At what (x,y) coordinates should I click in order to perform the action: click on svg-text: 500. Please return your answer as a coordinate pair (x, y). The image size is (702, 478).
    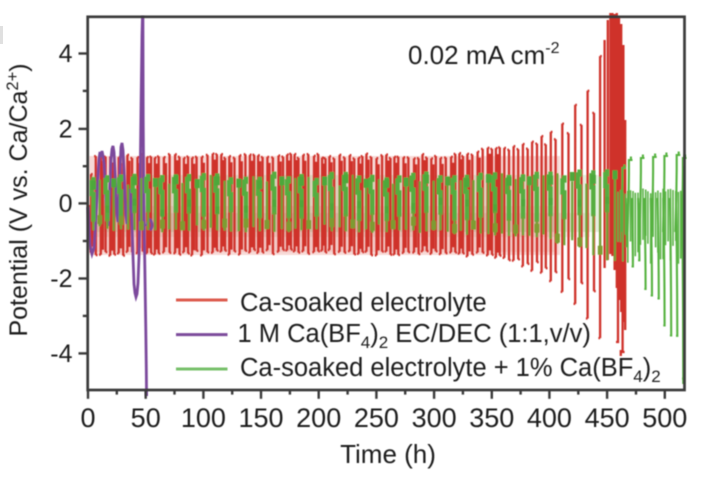
    Looking at the image, I should click on (664, 418).